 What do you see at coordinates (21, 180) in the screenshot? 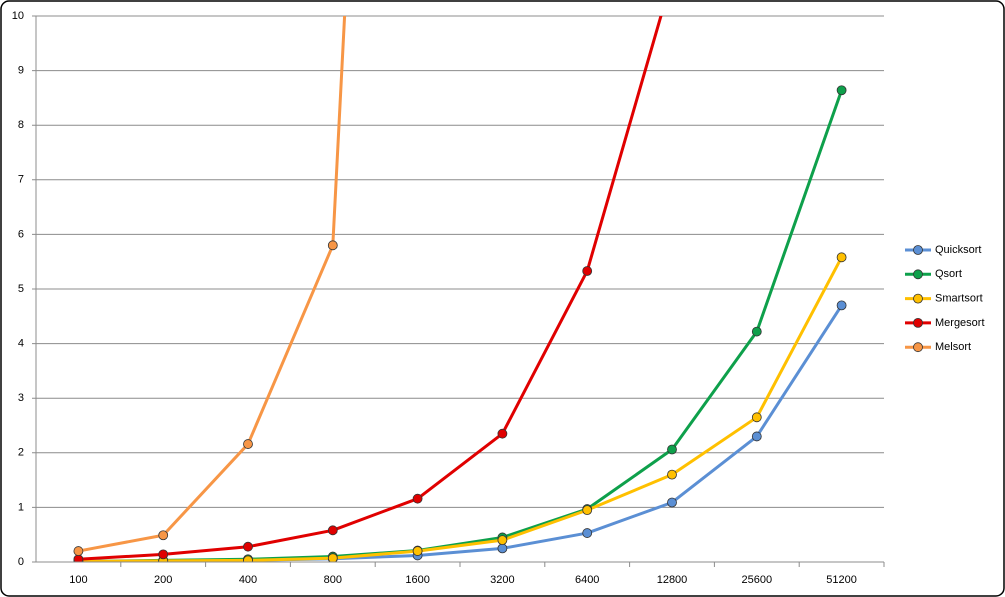
I see `y-tick-label: 7` at bounding box center [21, 180].